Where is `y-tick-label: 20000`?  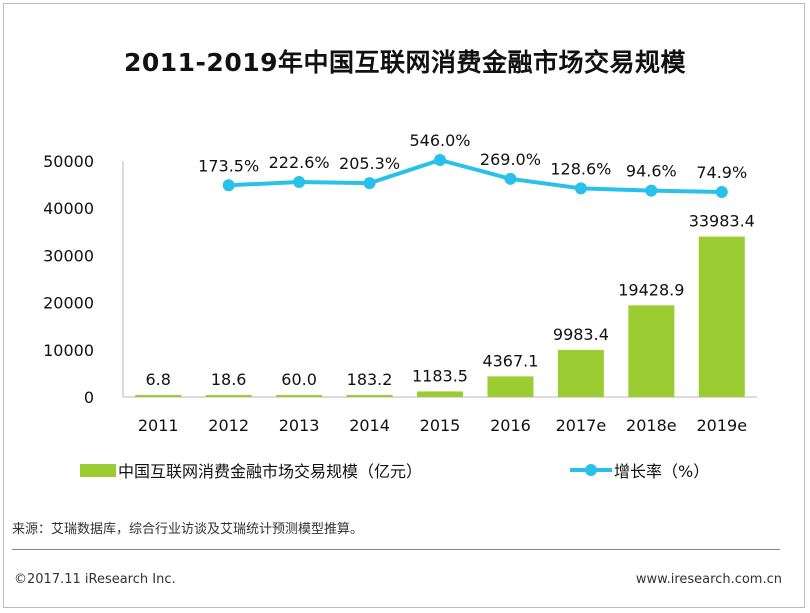
y-tick-label: 20000 is located at coordinates (68, 303).